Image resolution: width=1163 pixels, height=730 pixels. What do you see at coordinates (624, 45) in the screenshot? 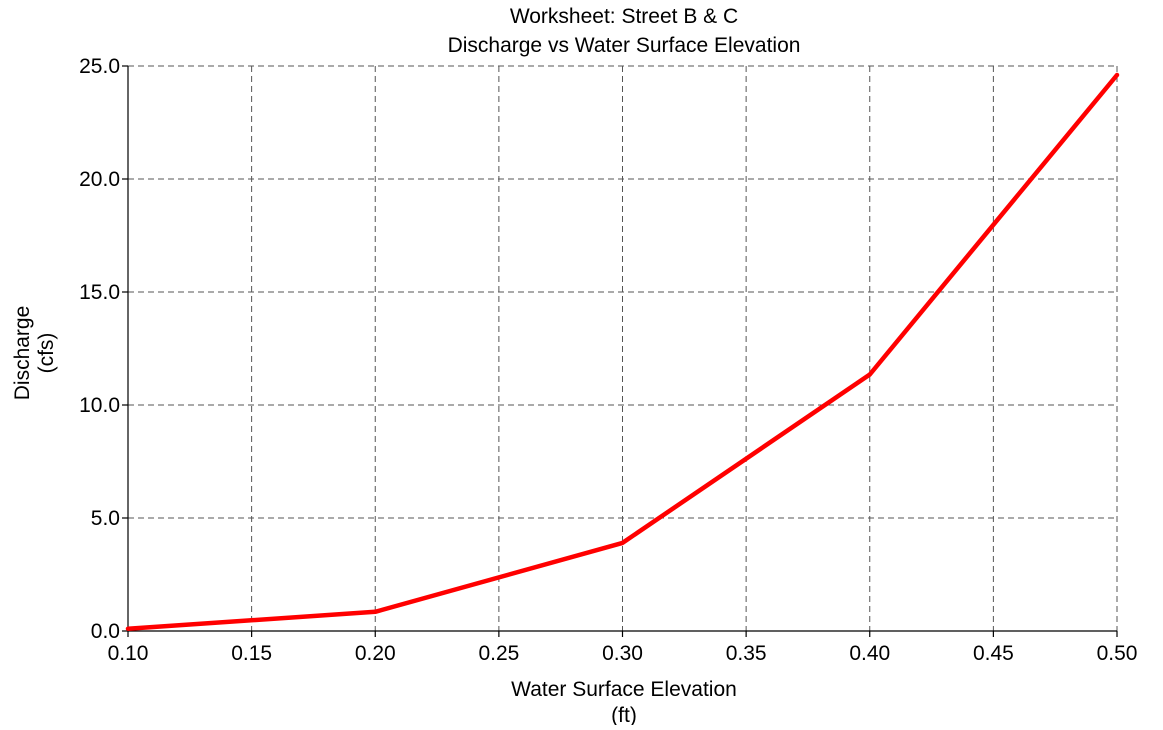
I see `chart-subtitle: Discharge vs Water Surface Elevation` at bounding box center [624, 45].